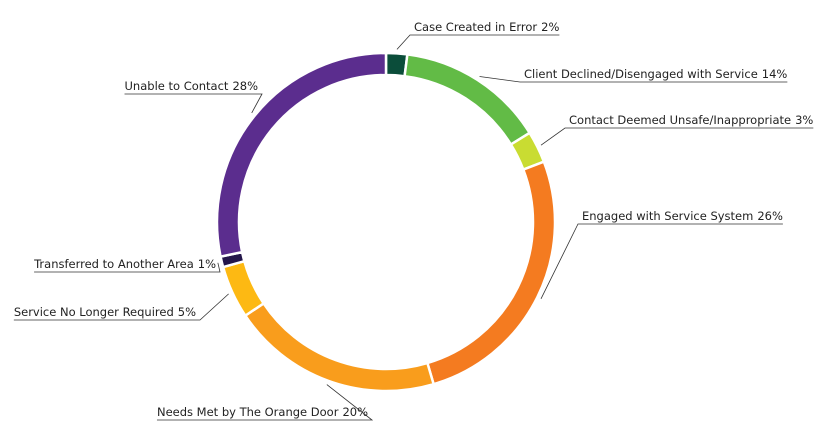  Describe the element at coordinates (667, 216) in the screenshot. I see `category-label: Engaged with Service System` at that location.